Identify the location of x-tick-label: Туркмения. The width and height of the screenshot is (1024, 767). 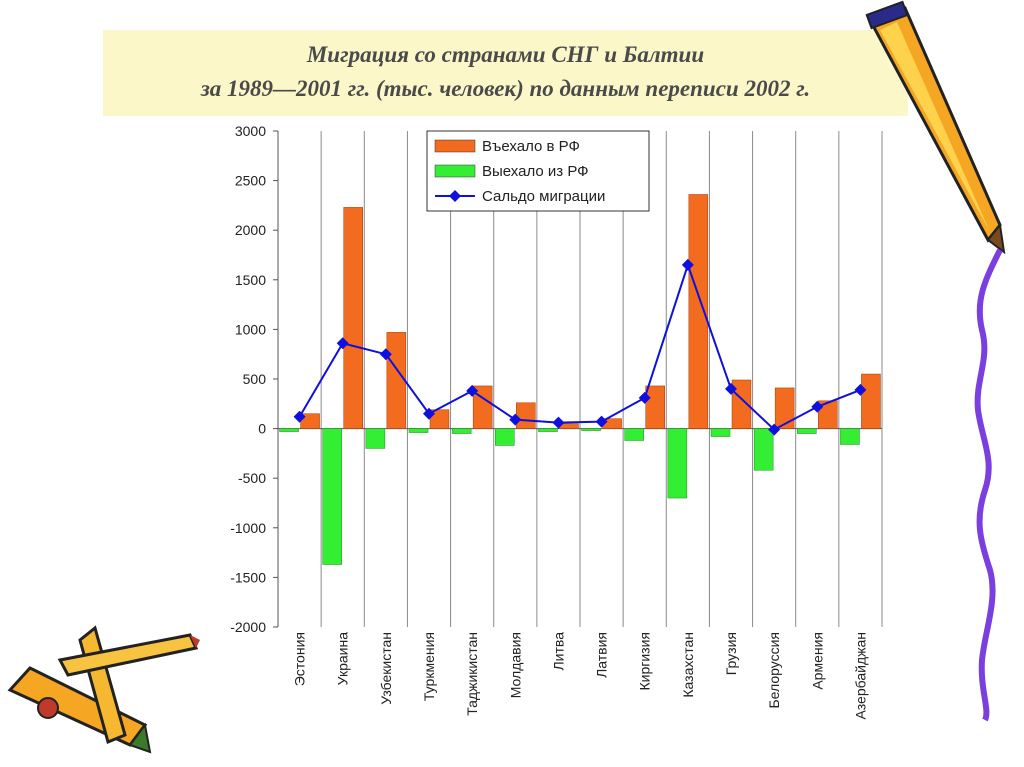
(429, 666).